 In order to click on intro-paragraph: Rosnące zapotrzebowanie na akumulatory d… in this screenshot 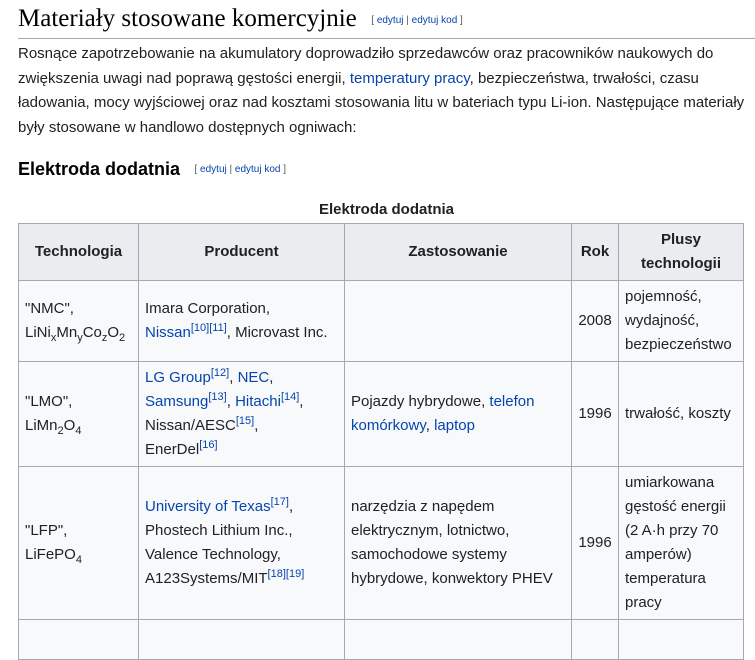, I will do `click(383, 91)`.